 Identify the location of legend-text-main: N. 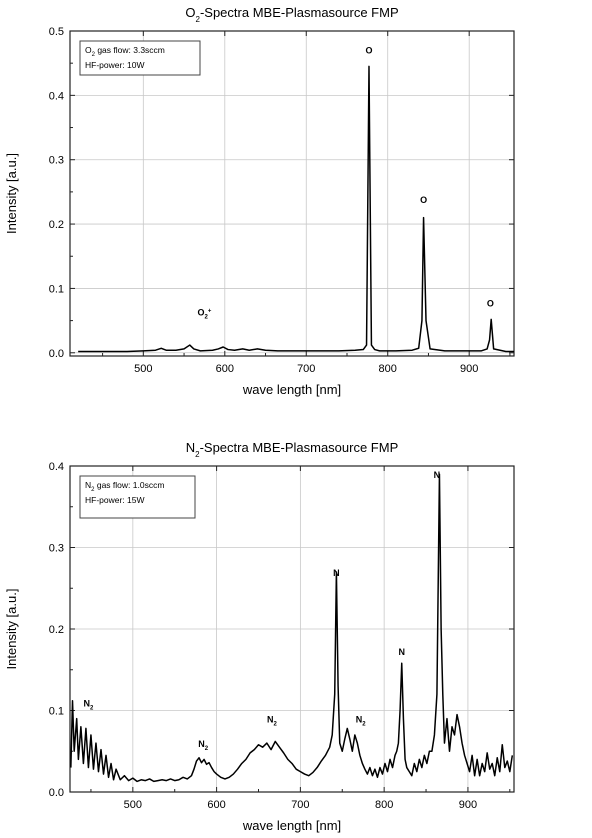
(88, 485).